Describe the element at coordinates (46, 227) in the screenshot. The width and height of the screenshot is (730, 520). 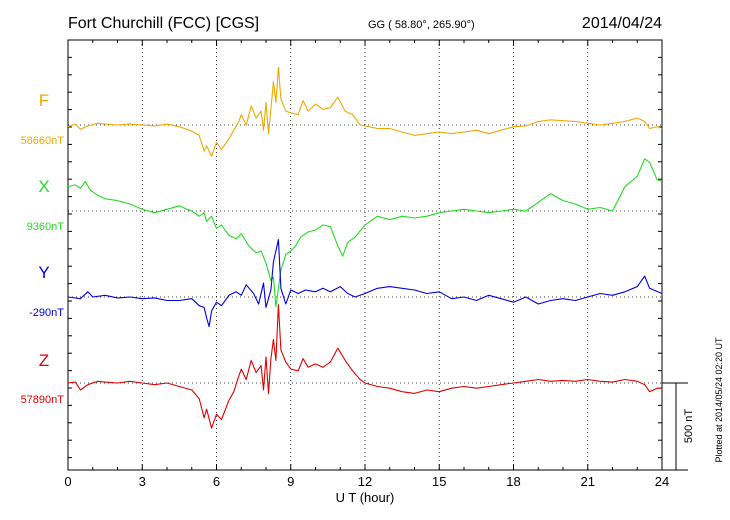
I see `baseline-value-x: 9360nT` at that location.